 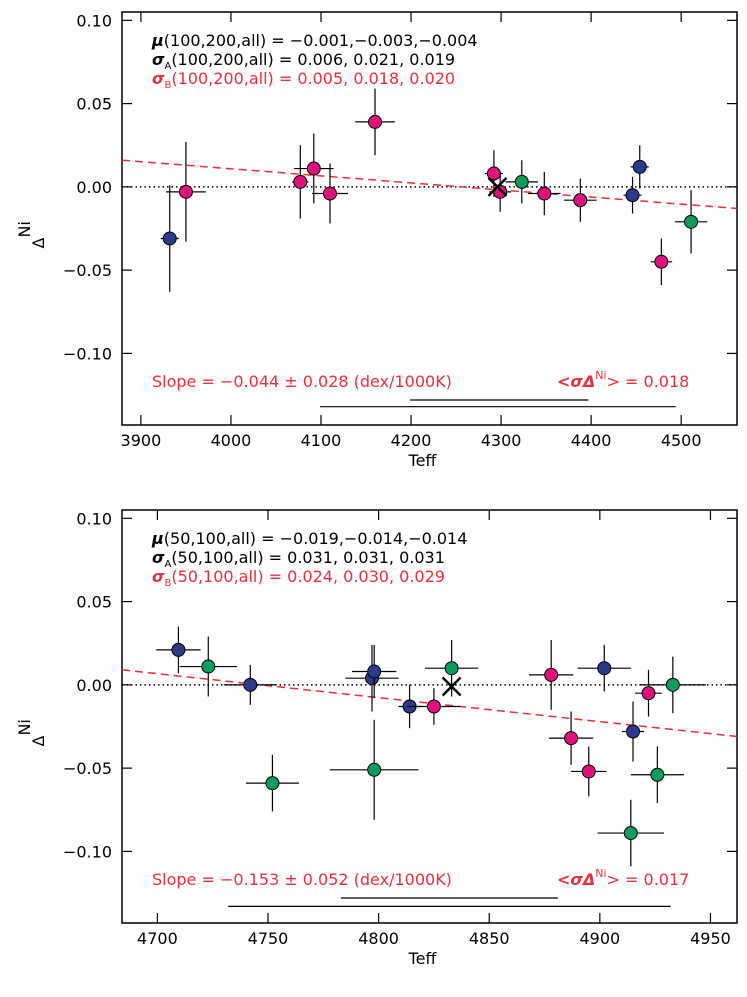 I want to click on text: (50,100,all) = 0.031, 0.031, 0.031, so click(x=308, y=557).